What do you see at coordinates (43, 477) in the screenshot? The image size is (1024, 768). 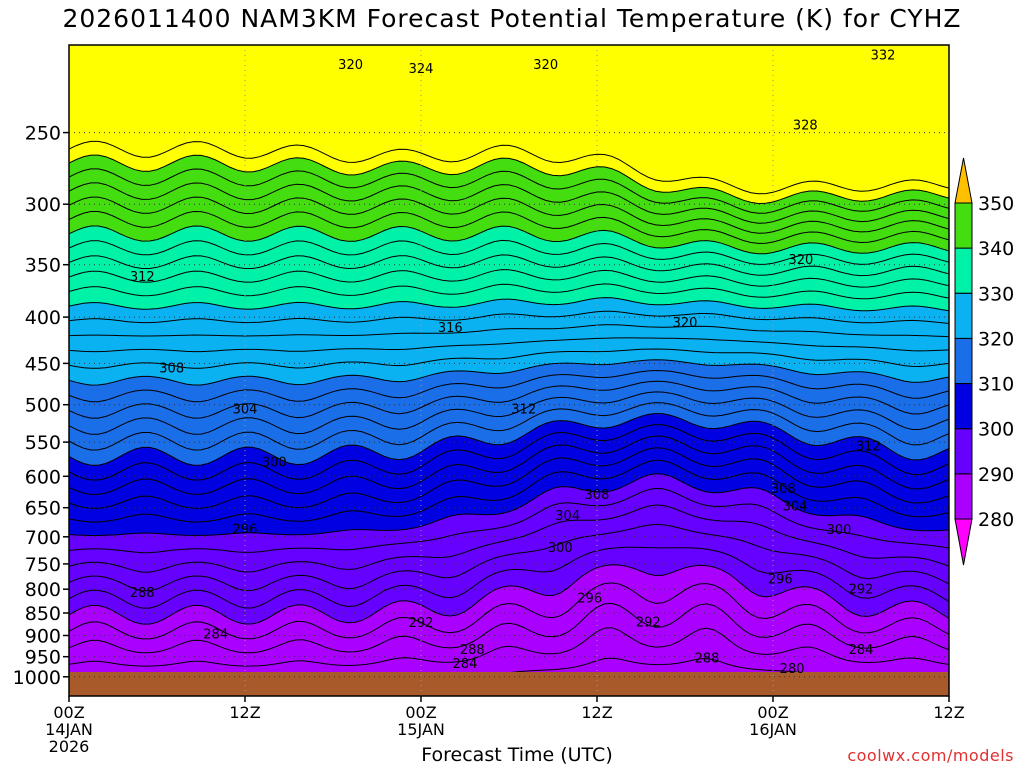 I see `ytick-label-600: 600` at bounding box center [43, 477].